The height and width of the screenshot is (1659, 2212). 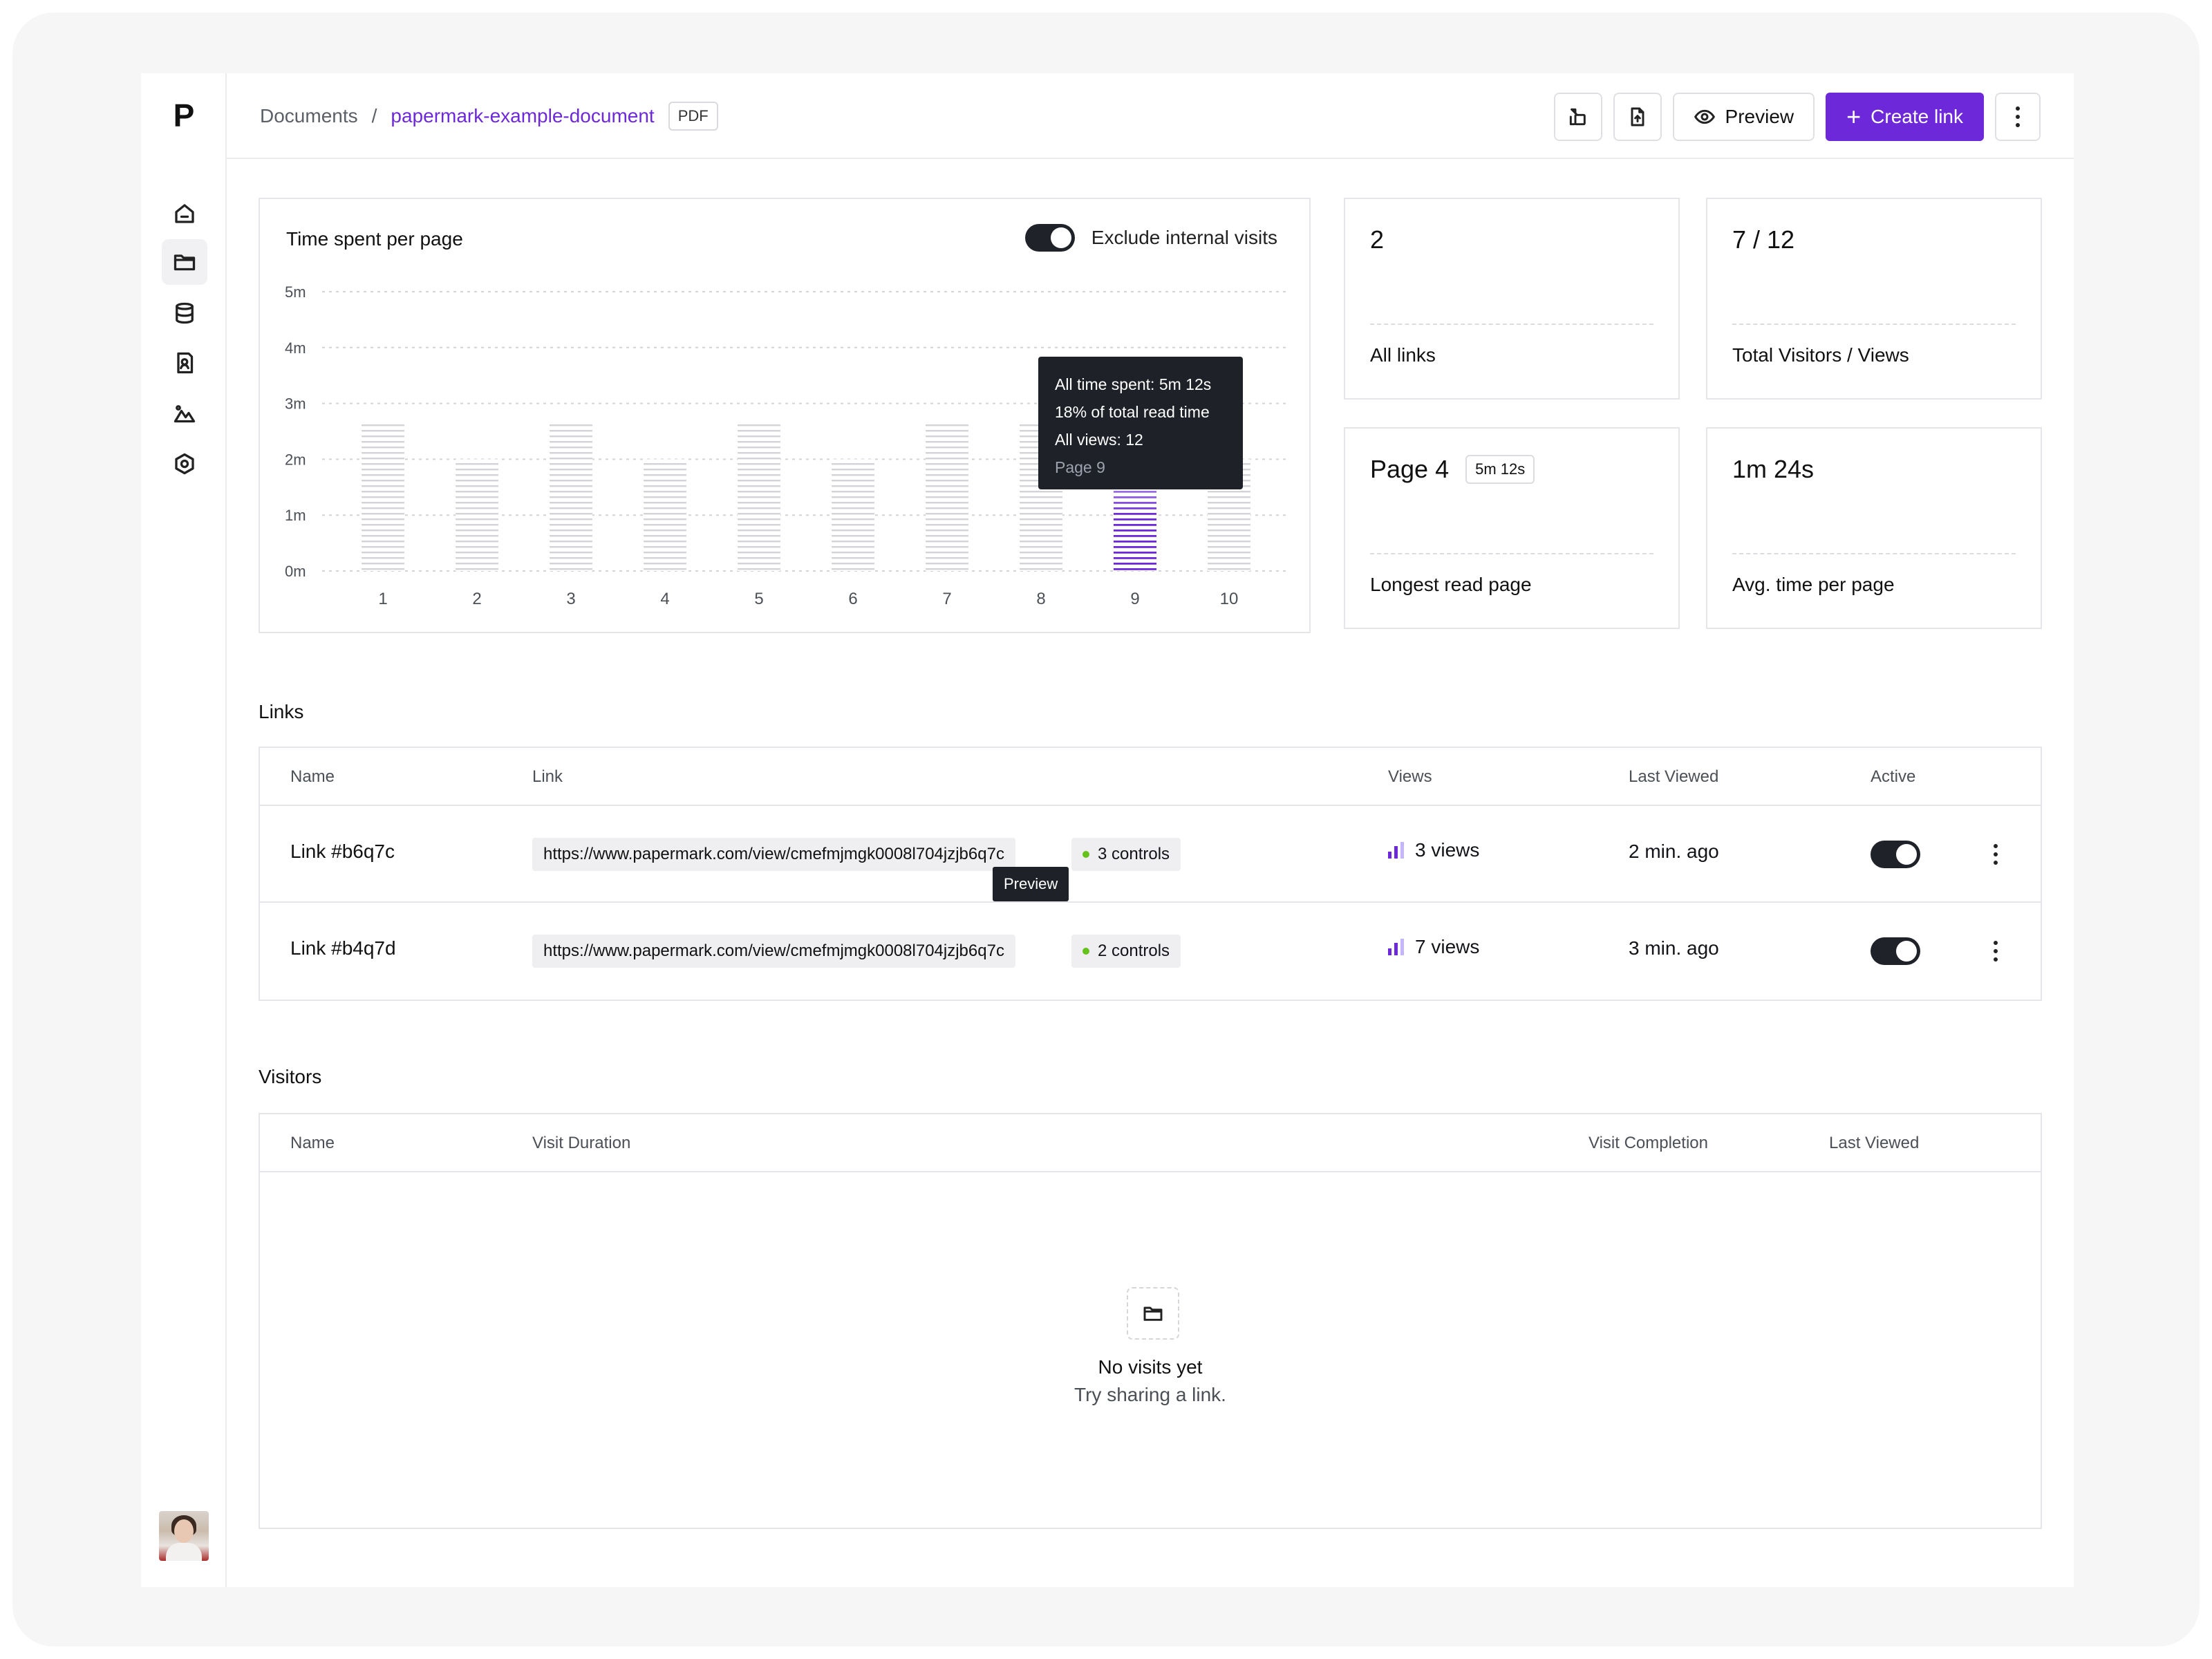 What do you see at coordinates (1447, 946) in the screenshot?
I see `views-count: 7 views` at bounding box center [1447, 946].